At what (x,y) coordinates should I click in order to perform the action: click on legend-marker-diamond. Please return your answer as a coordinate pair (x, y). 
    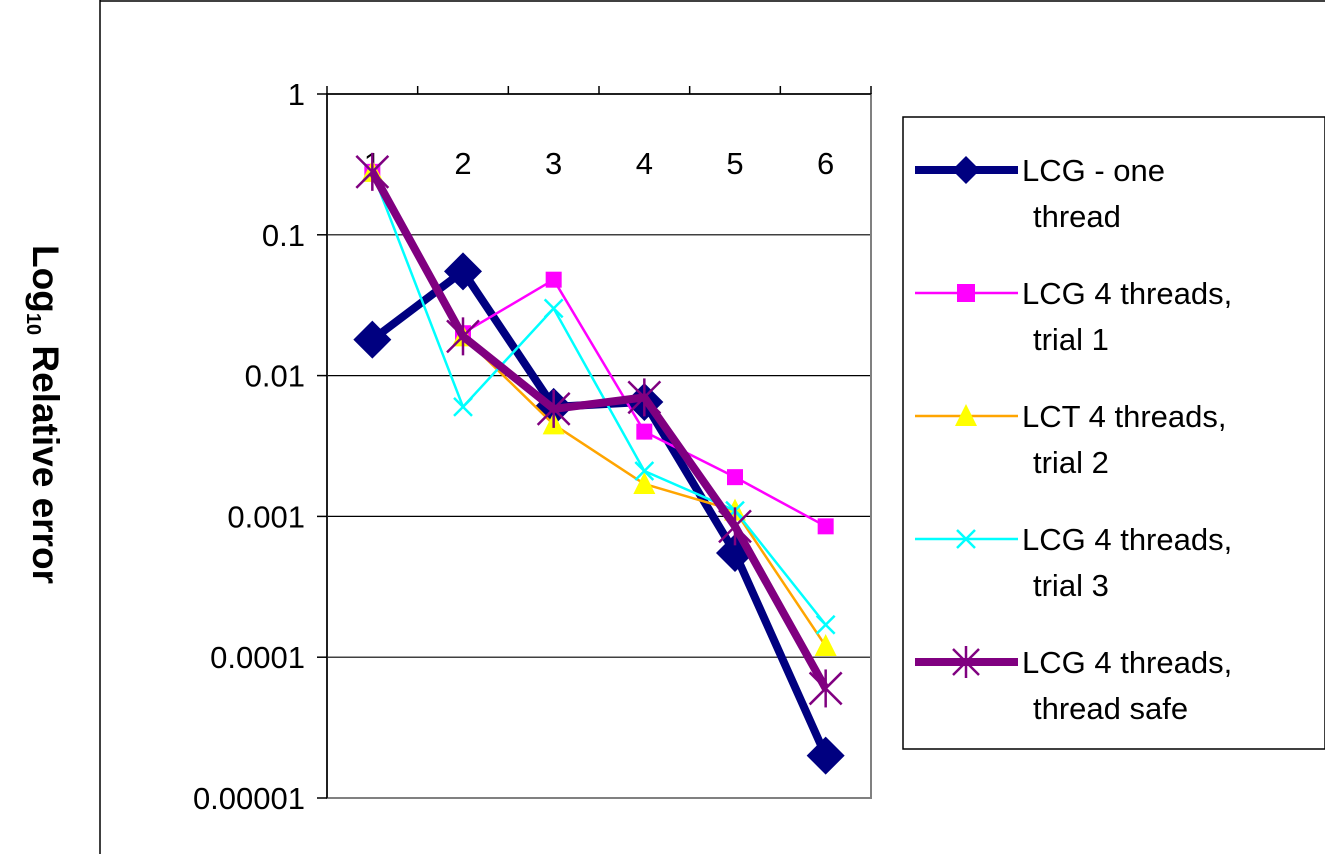
    Looking at the image, I should click on (966, 170).